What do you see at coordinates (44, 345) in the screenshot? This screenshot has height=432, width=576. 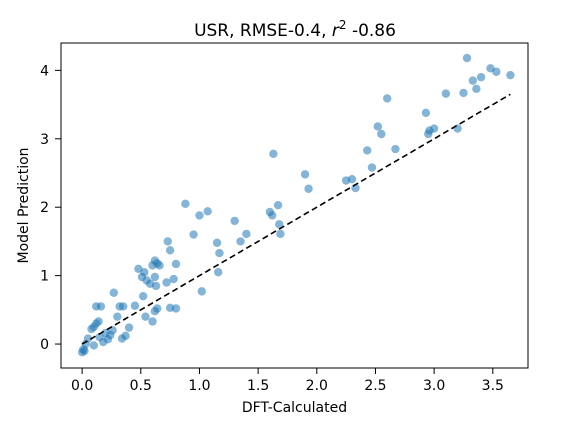 I see `y-tick-label: 0` at bounding box center [44, 345].